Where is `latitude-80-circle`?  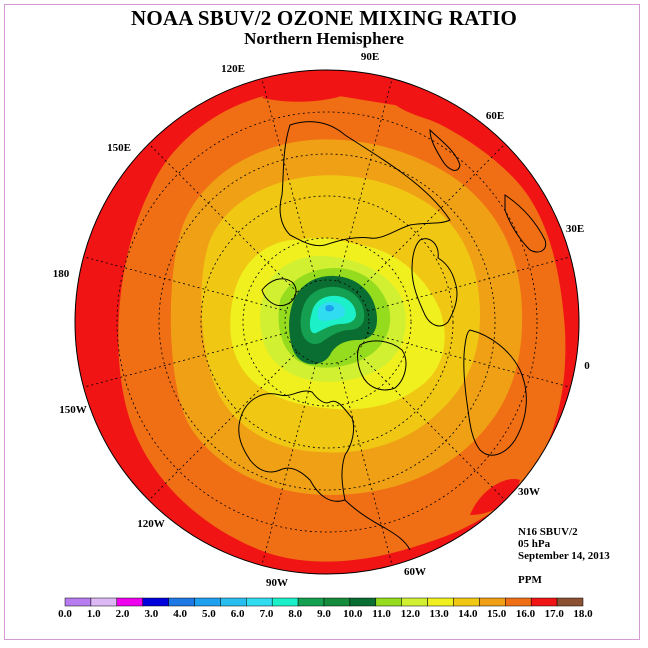
latitude-80-circle is located at coordinates (327, 322).